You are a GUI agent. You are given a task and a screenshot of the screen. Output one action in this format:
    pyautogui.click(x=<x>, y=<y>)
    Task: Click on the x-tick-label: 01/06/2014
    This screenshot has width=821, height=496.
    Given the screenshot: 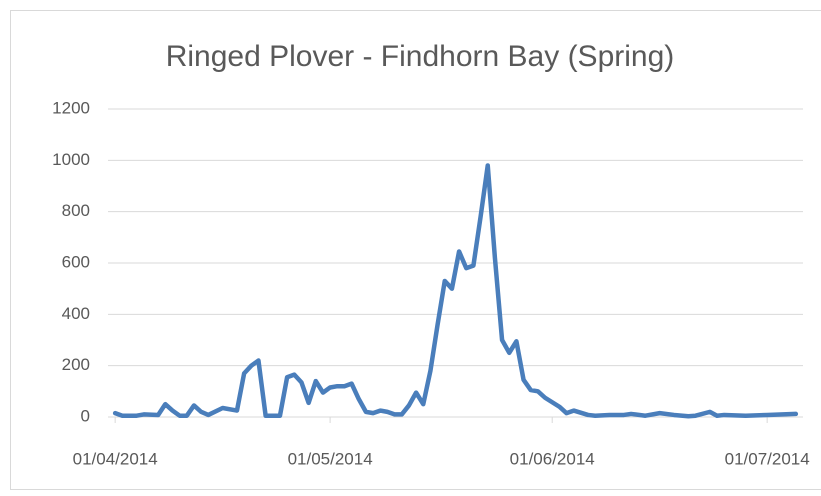 What is the action you would take?
    pyautogui.click(x=552, y=458)
    